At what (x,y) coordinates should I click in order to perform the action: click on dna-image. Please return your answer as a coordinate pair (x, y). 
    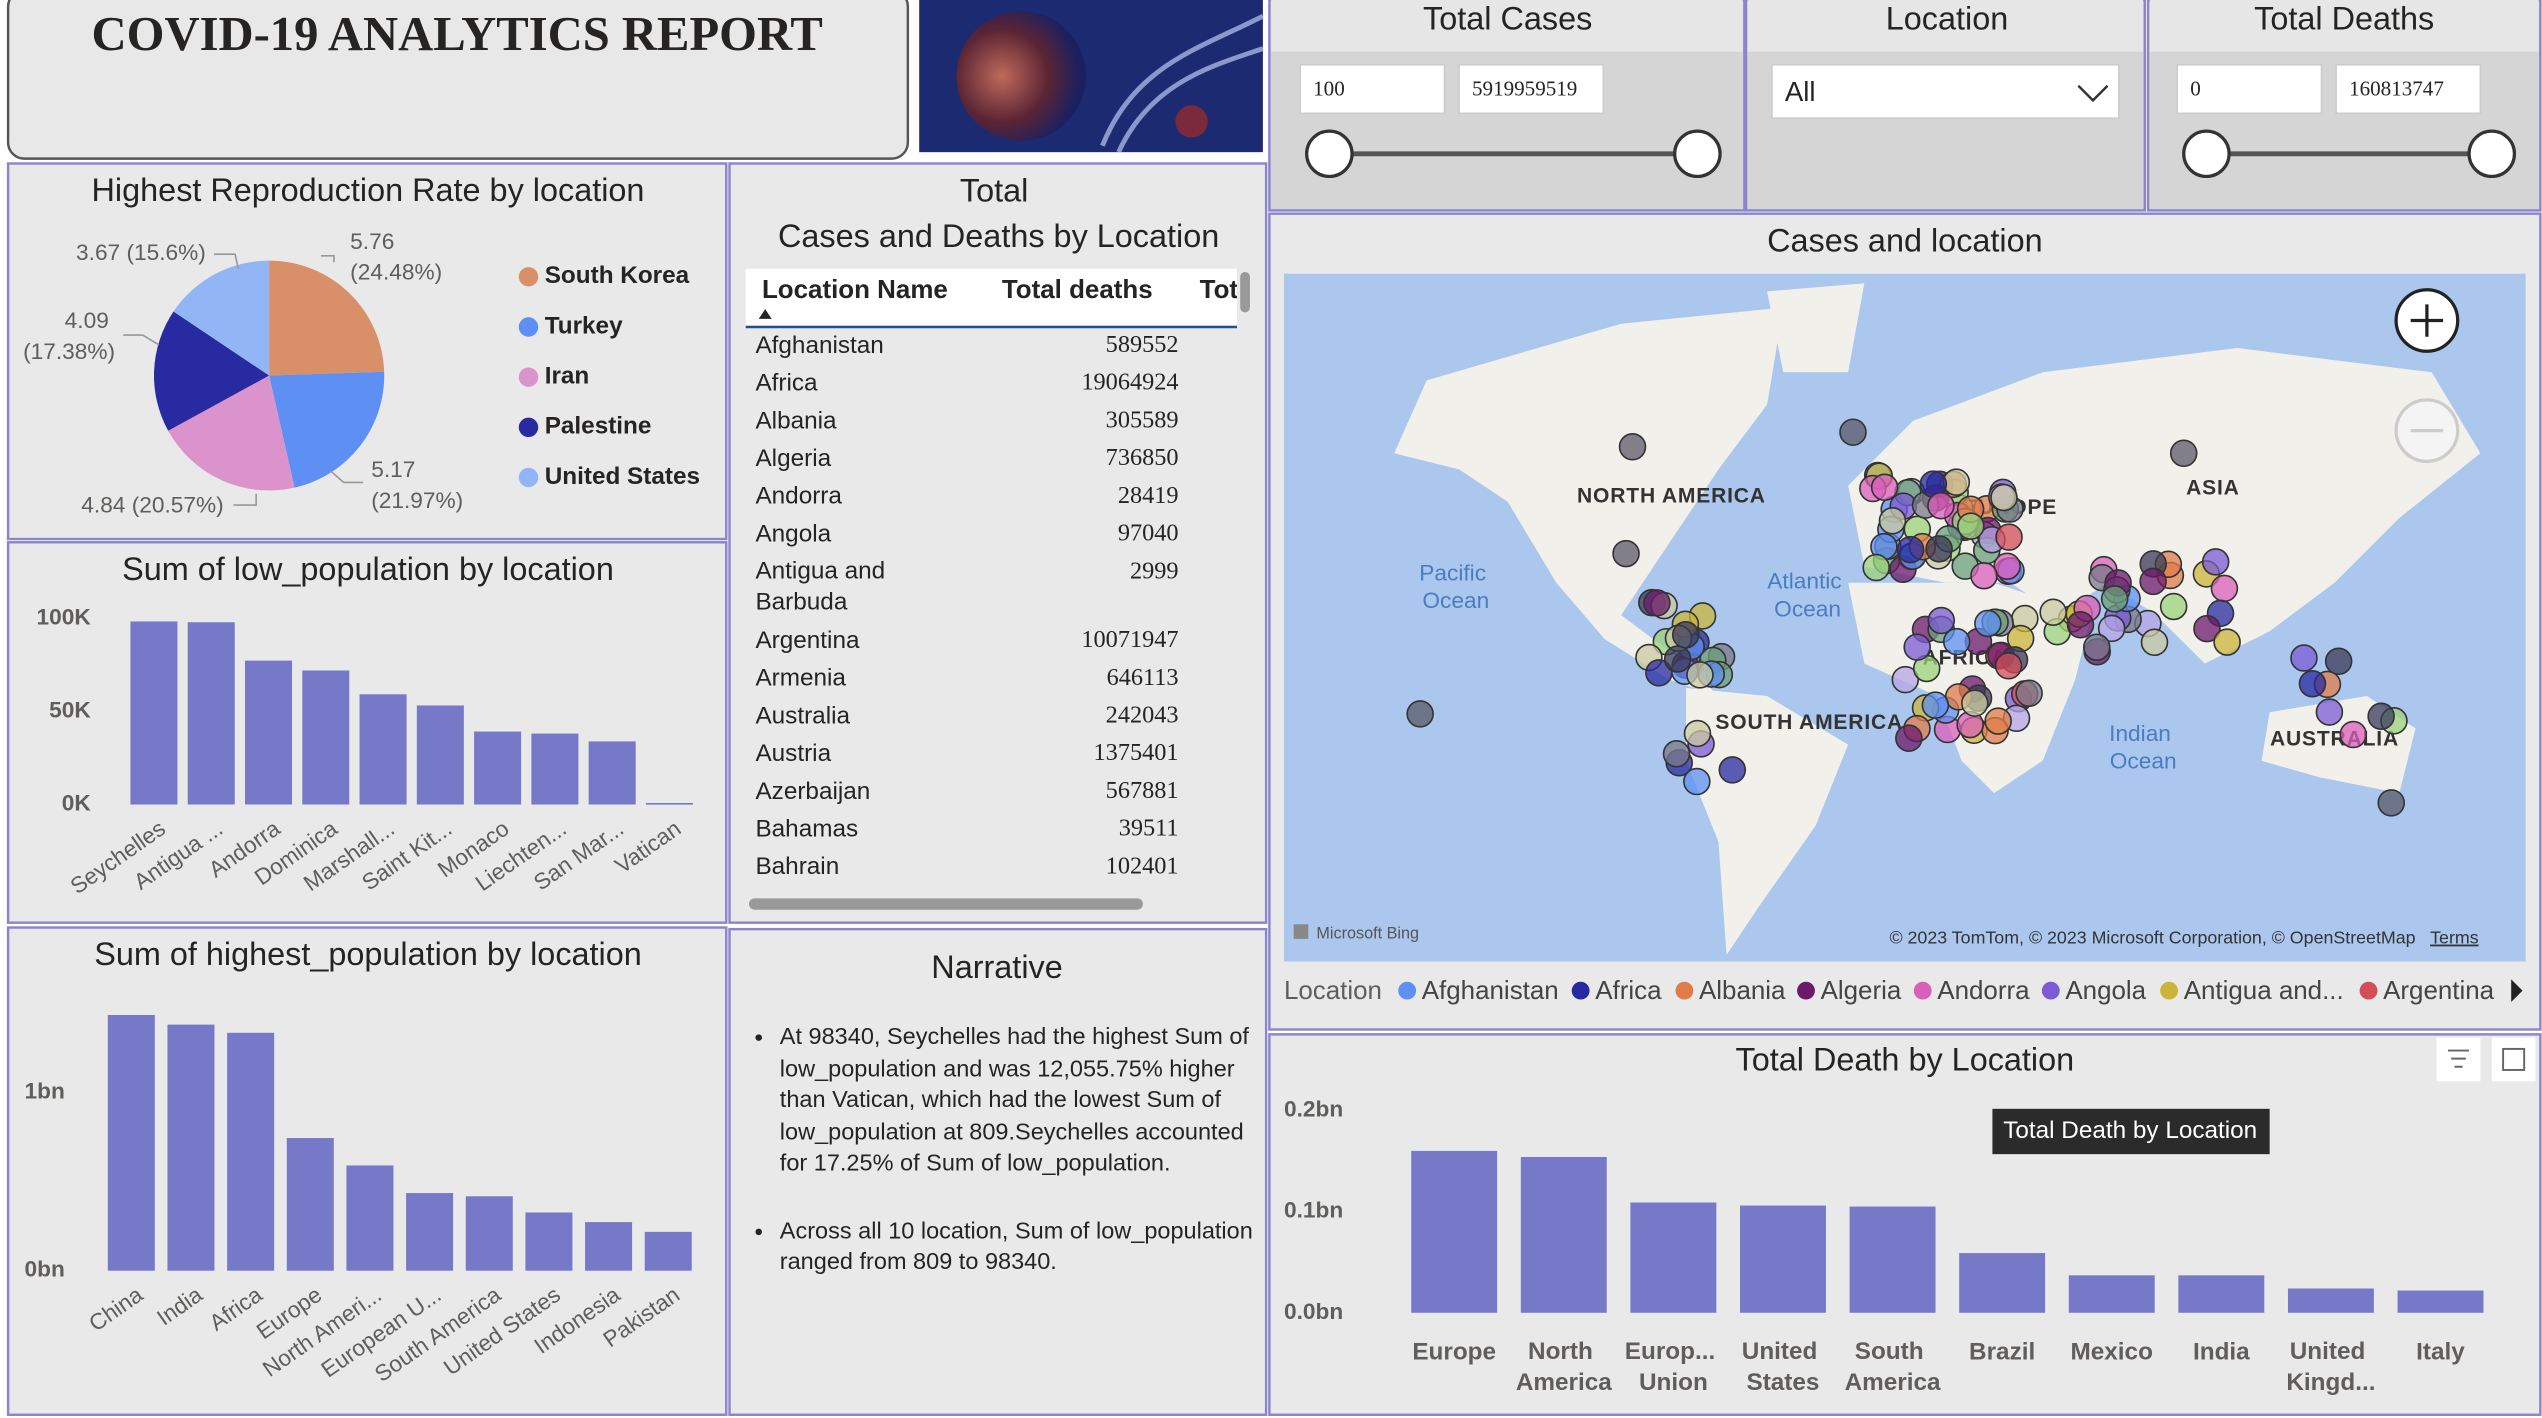
    Looking at the image, I should click on (1182, 84).